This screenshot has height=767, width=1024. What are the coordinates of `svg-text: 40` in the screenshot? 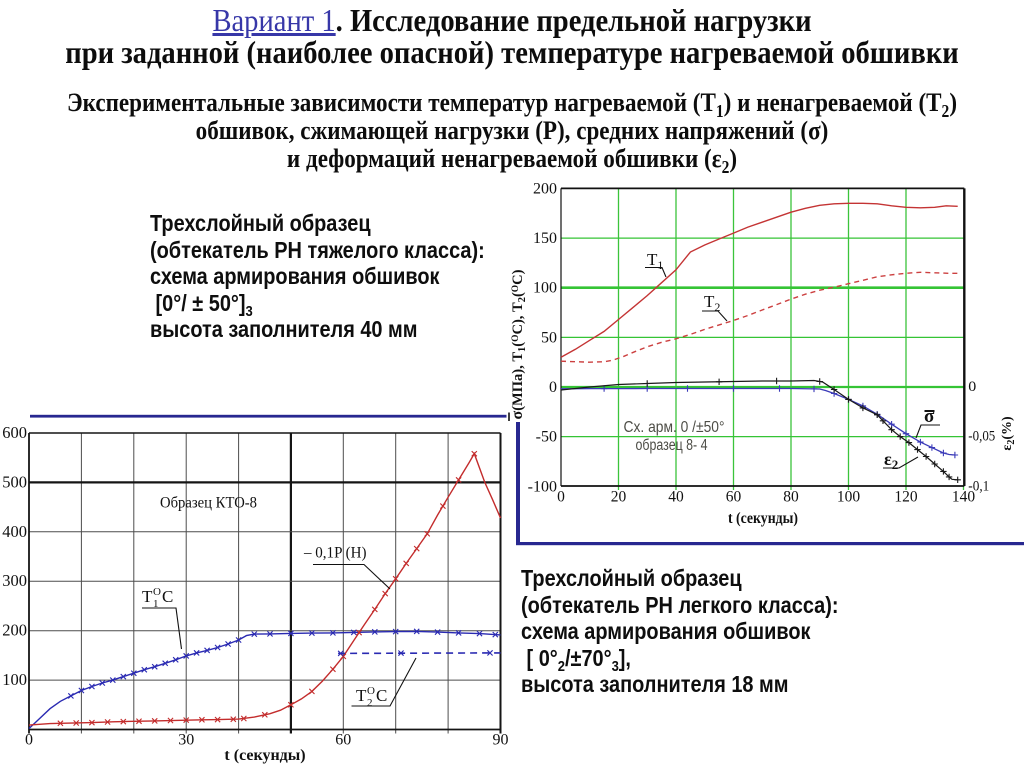 It's located at (676, 497).